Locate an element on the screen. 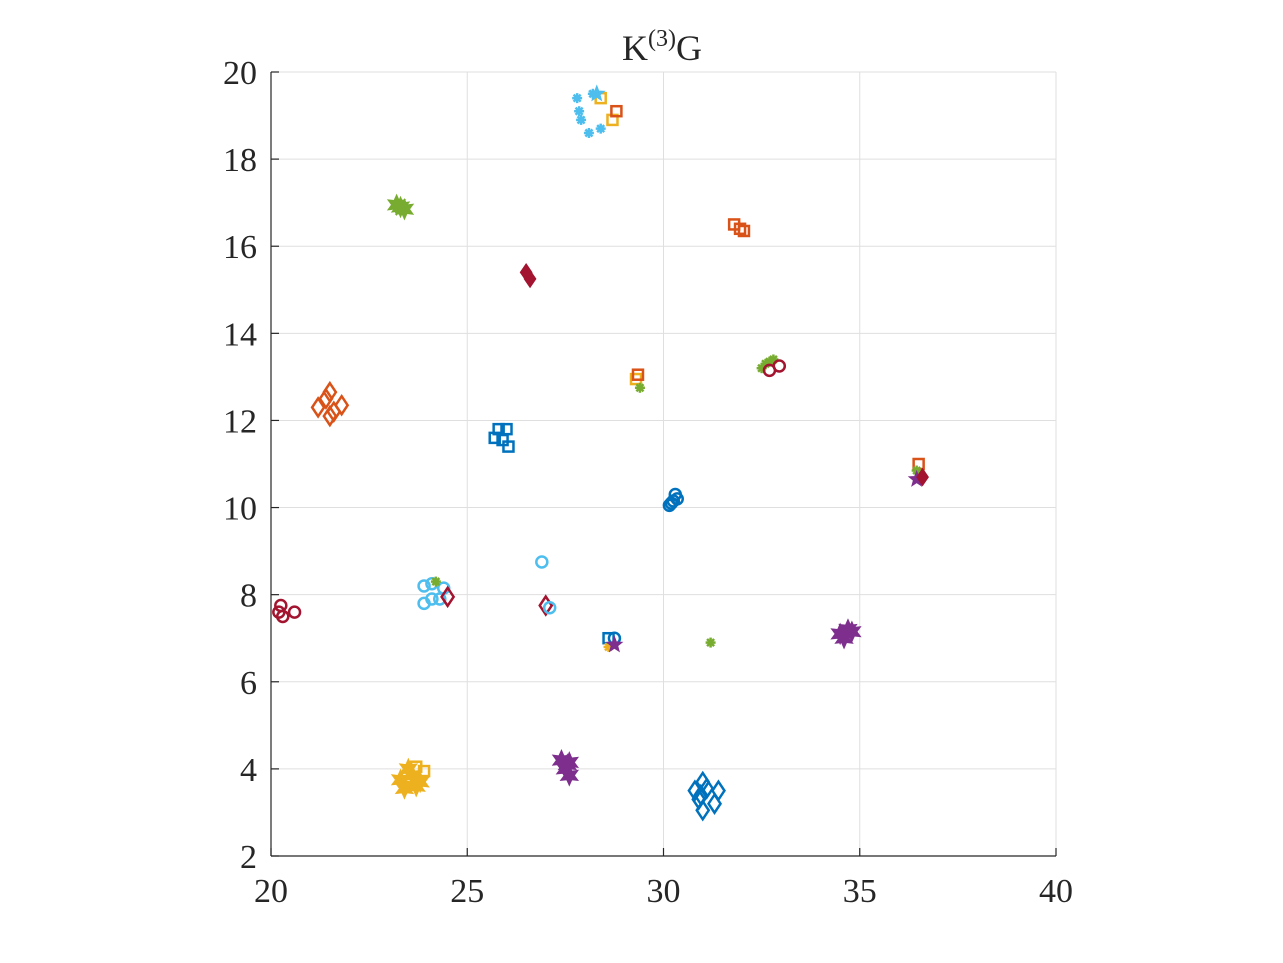 The width and height of the screenshot is (1283, 963). x-tick-label: 20 is located at coordinates (271, 891).